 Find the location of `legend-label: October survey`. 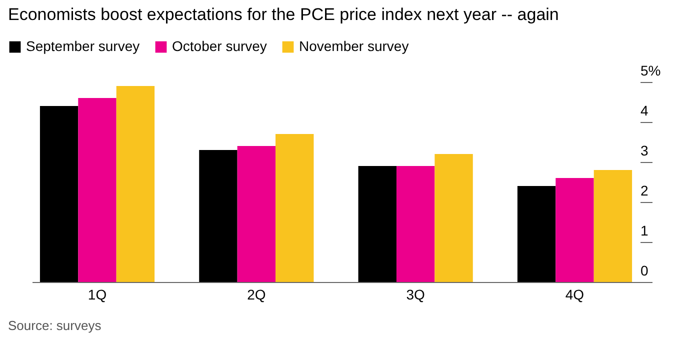

legend-label: October survey is located at coordinates (219, 46).